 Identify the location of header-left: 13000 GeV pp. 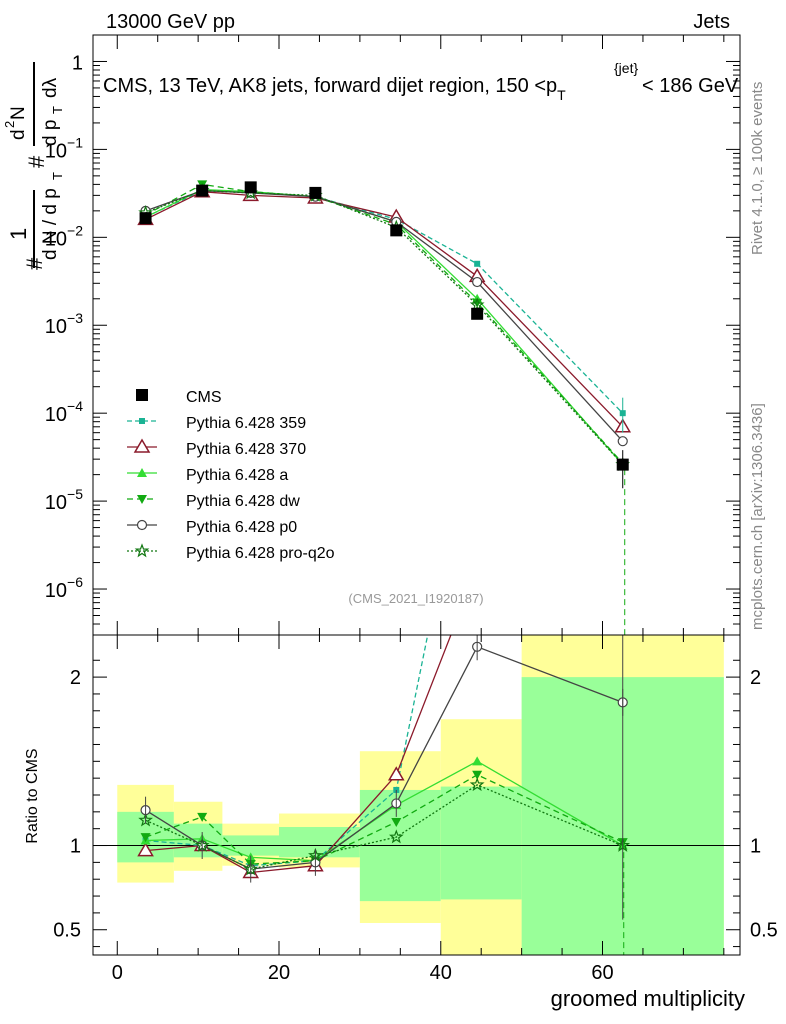
(170, 22).